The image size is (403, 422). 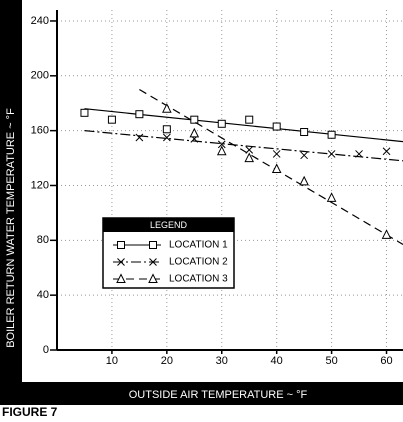 I want to click on legend-label: LOCATION 3, so click(x=198, y=279).